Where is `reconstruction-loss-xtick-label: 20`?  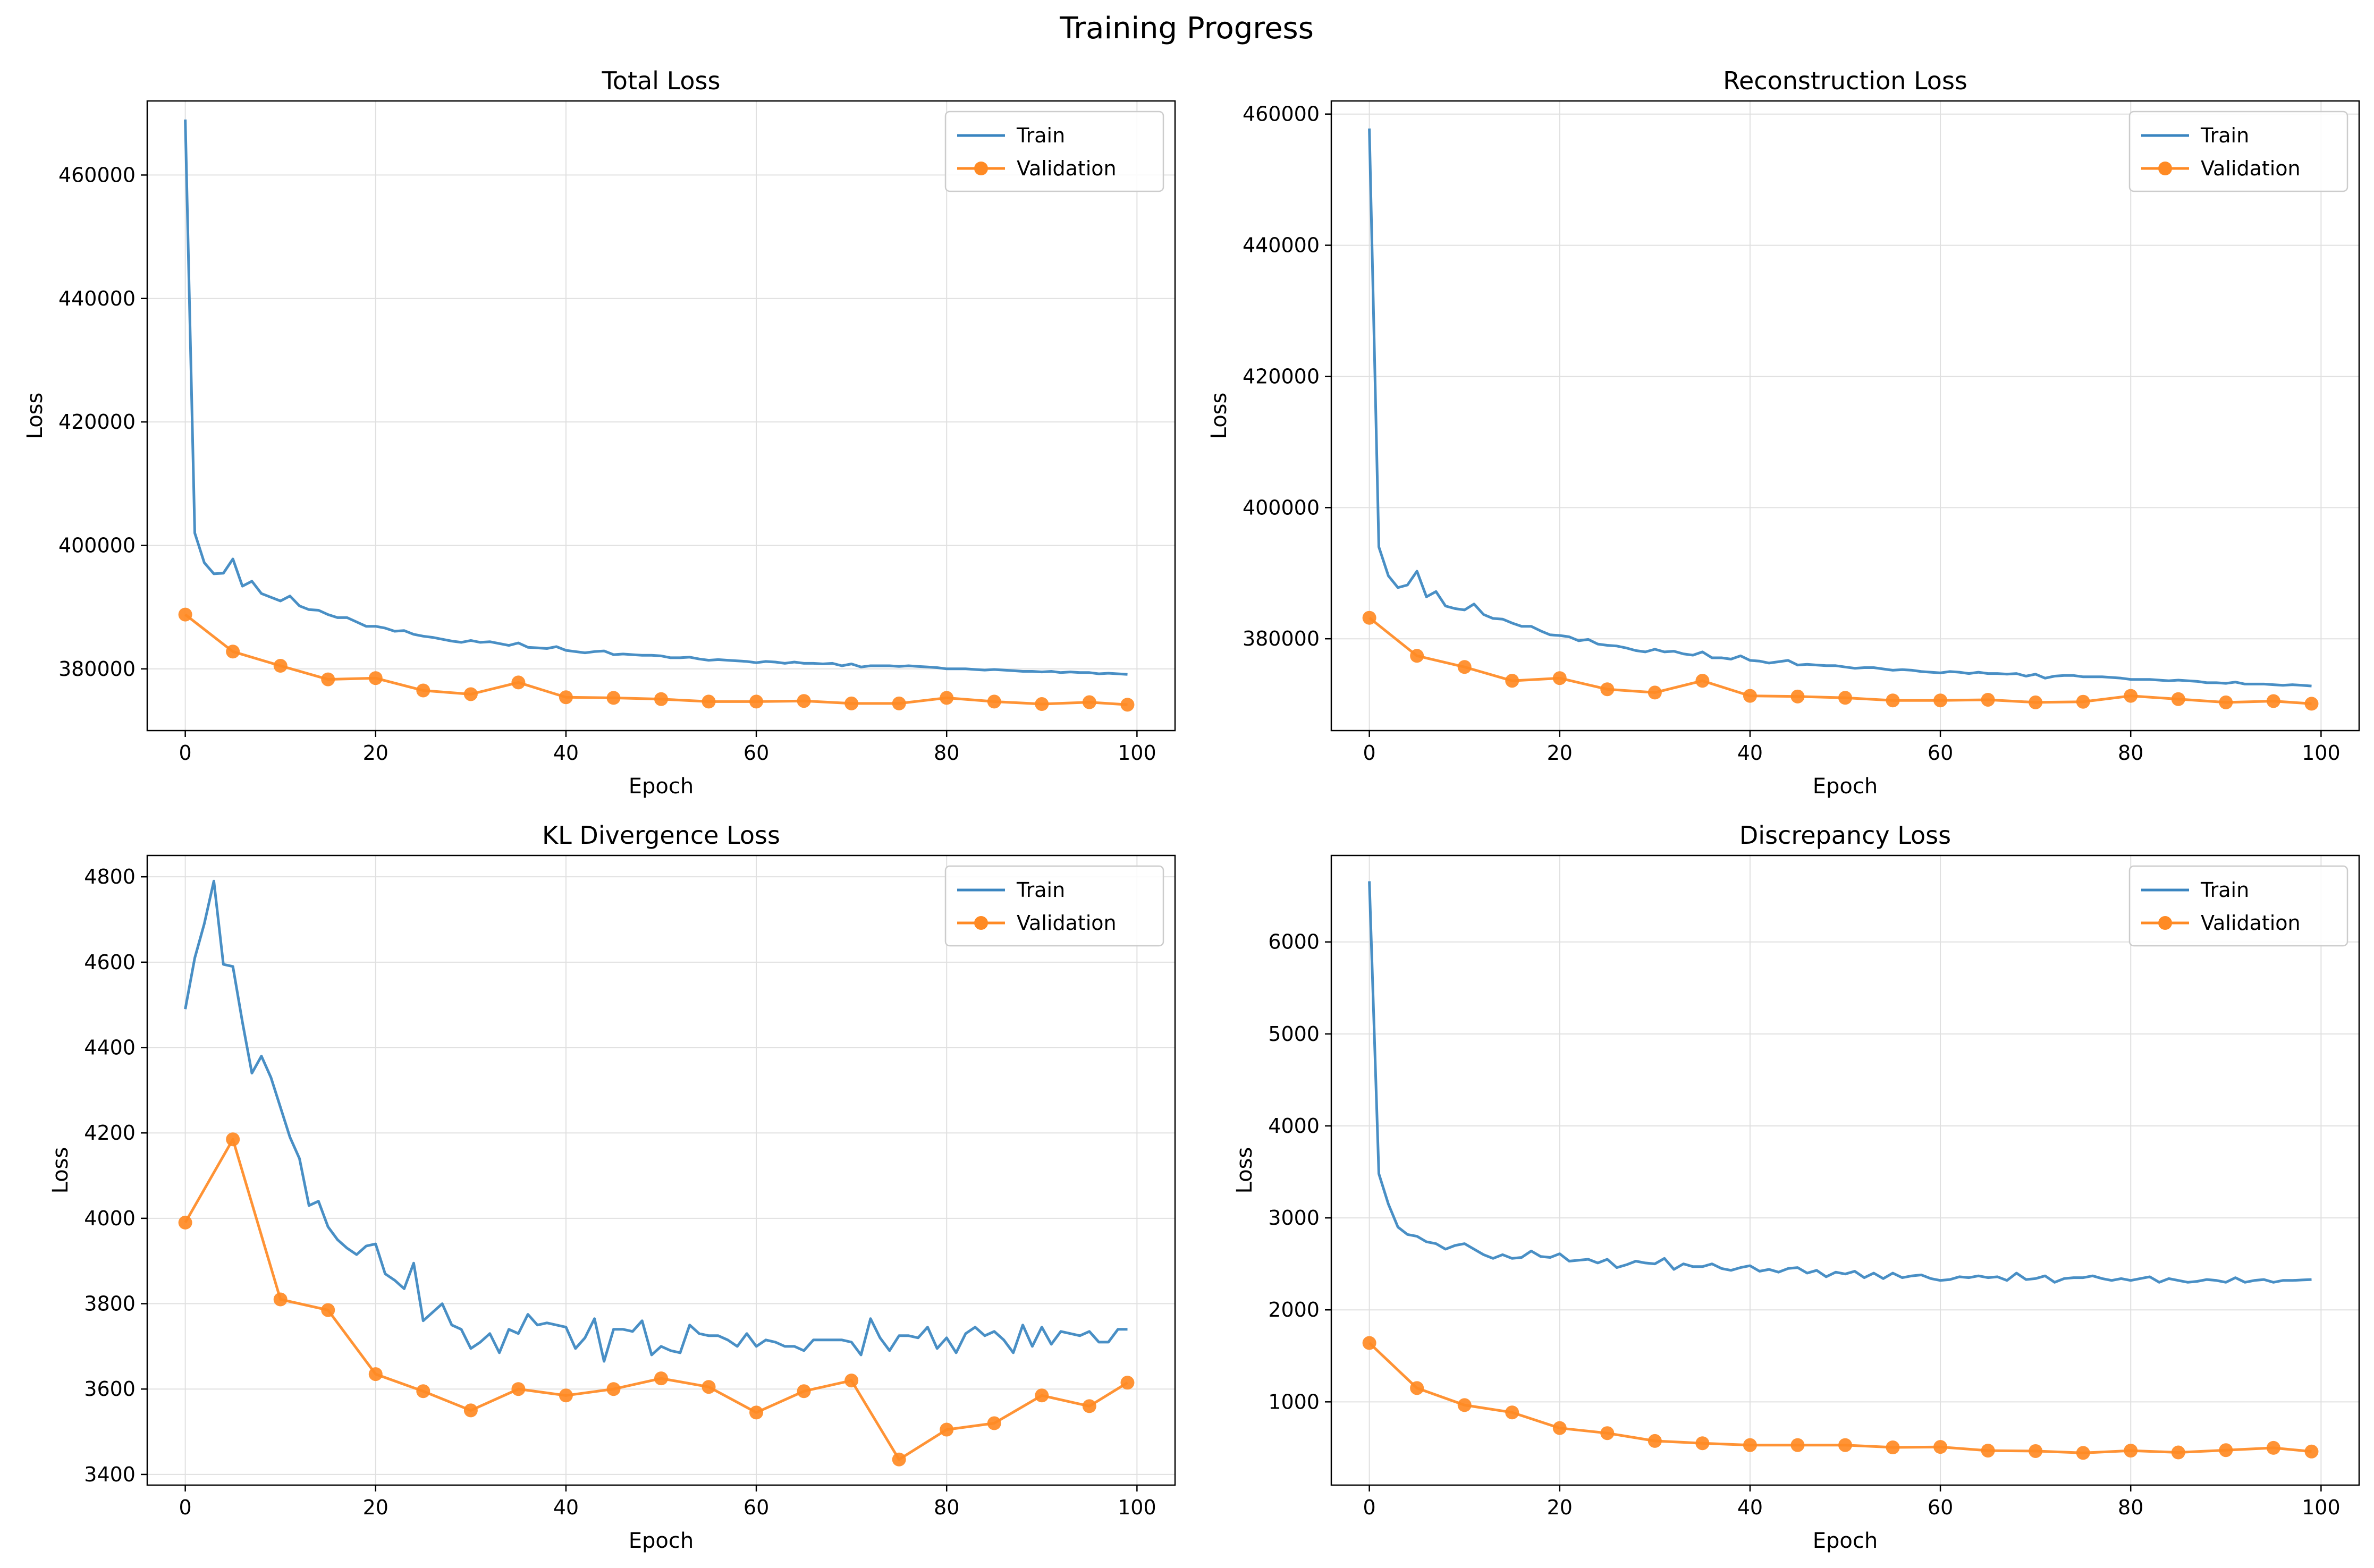
reconstruction-loss-xtick-label: 20 is located at coordinates (1560, 753).